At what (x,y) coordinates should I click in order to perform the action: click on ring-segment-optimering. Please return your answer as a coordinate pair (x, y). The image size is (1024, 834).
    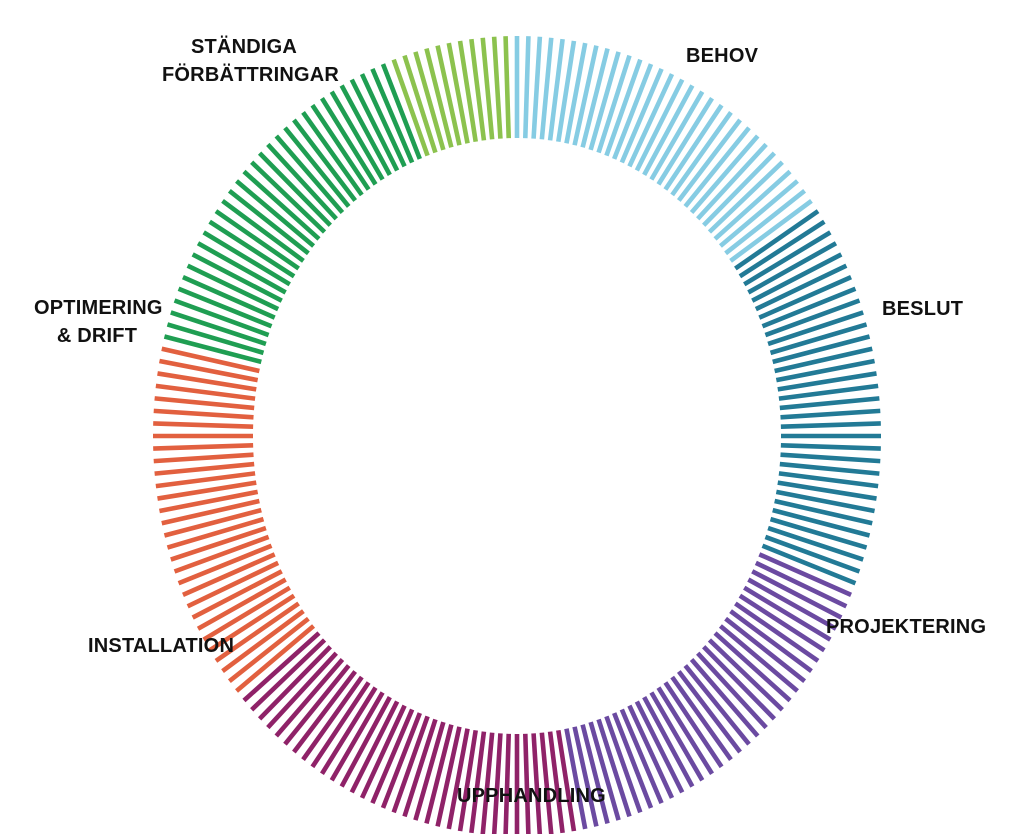
    Looking at the image, I should click on (292, 214).